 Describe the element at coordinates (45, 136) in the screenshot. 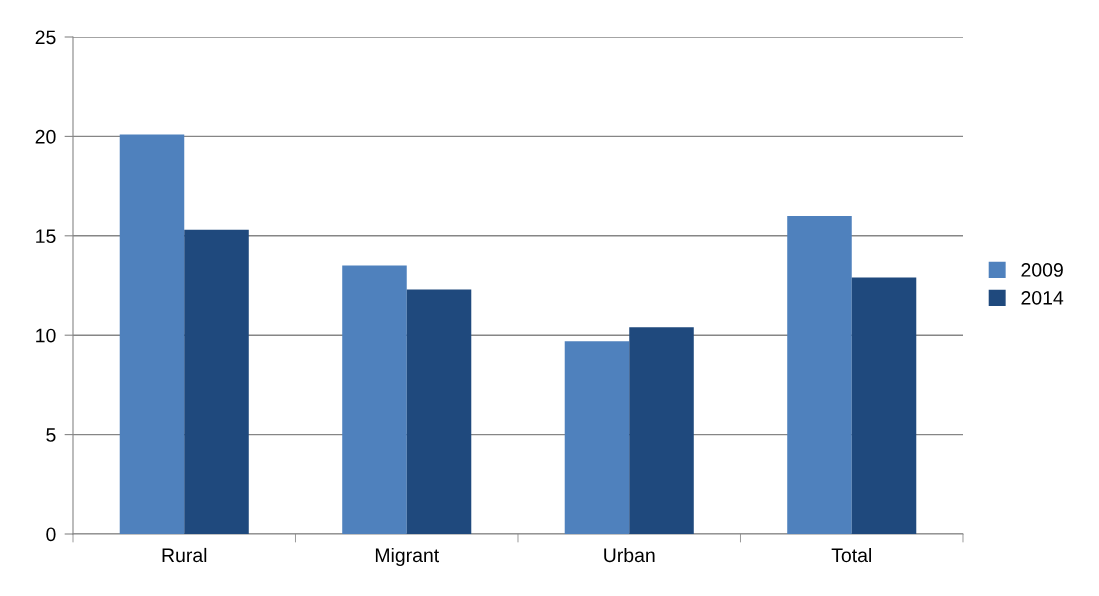

I see `y-tick-label: 20` at that location.